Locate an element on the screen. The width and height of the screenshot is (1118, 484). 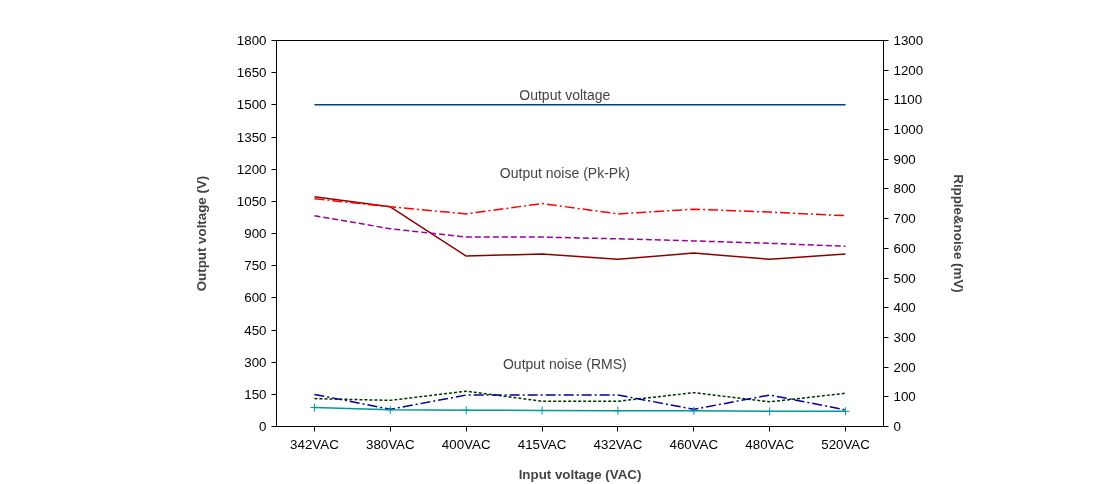
y2-axis-title: Ripple&noise (mV) is located at coordinates (959, 233).